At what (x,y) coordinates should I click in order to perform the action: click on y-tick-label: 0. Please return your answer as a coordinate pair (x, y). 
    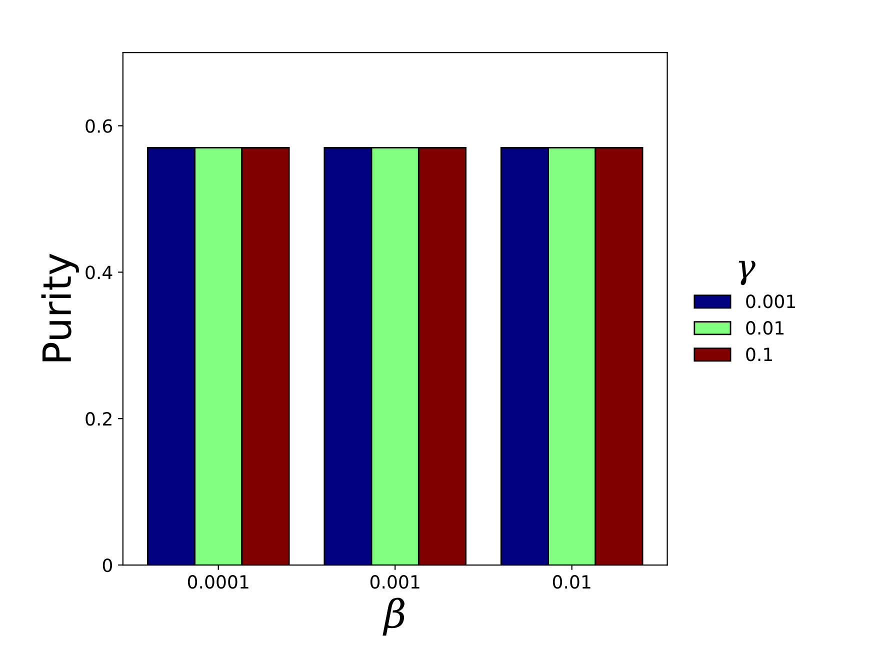
    Looking at the image, I should click on (107, 565).